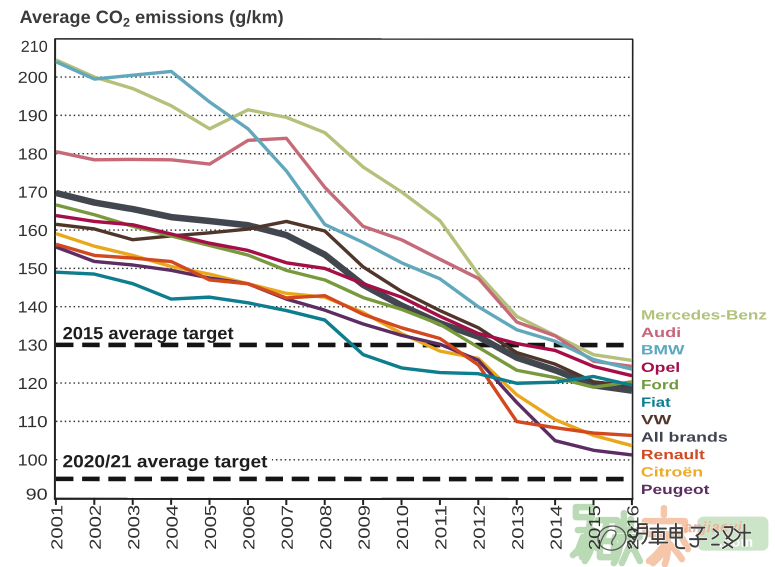  What do you see at coordinates (684, 437) in the screenshot?
I see `svg-text: All brands` at bounding box center [684, 437].